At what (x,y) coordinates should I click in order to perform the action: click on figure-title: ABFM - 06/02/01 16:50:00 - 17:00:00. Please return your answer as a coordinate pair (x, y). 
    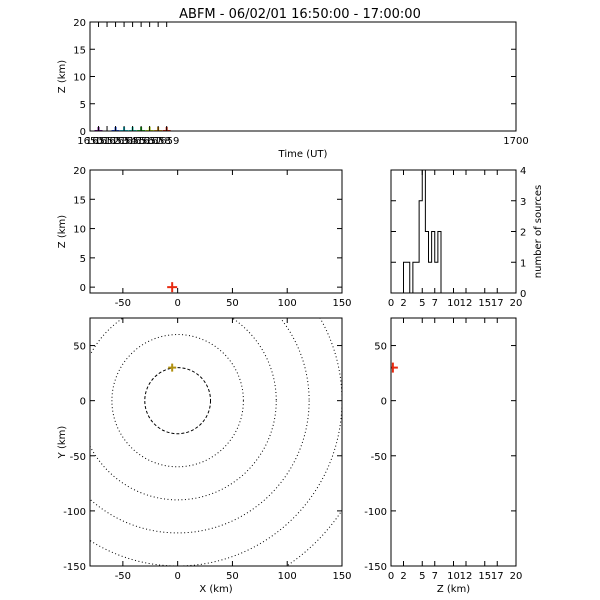
    Looking at the image, I should click on (300, 14).